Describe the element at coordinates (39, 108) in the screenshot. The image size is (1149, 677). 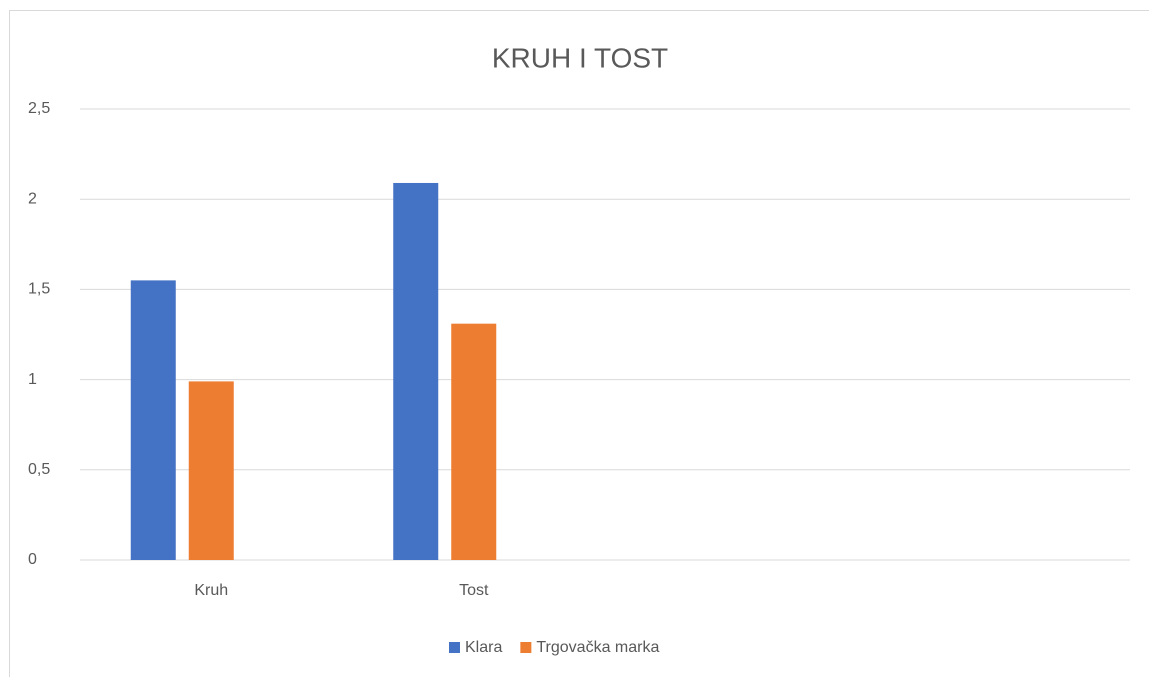
I see `y-tick-label: 2,5` at that location.